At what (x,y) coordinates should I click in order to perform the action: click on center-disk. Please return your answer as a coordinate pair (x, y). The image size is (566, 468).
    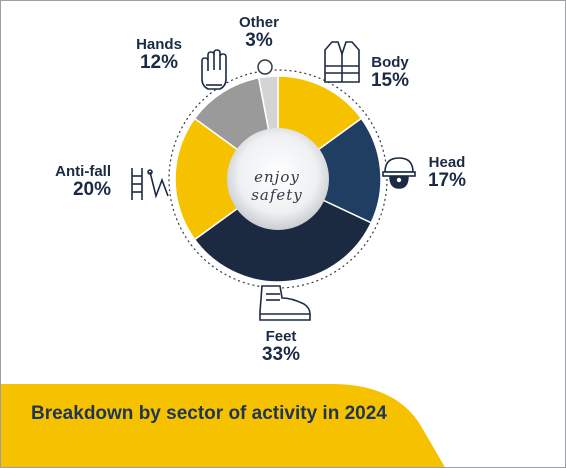
    Looking at the image, I should click on (278, 179).